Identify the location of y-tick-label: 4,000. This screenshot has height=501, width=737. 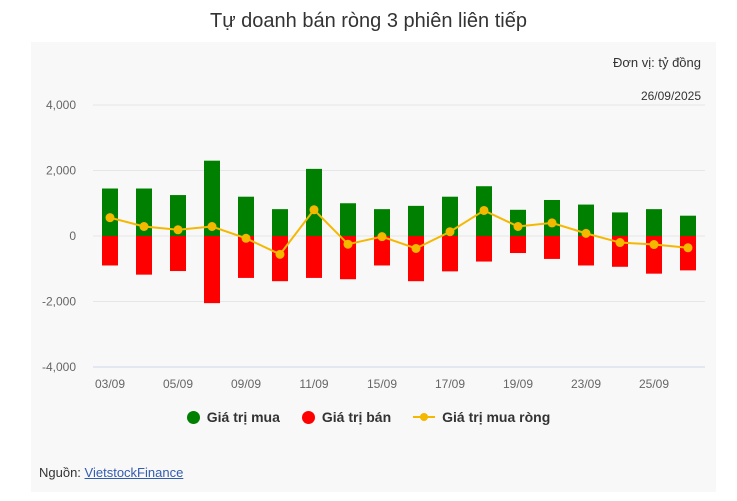
(61, 105).